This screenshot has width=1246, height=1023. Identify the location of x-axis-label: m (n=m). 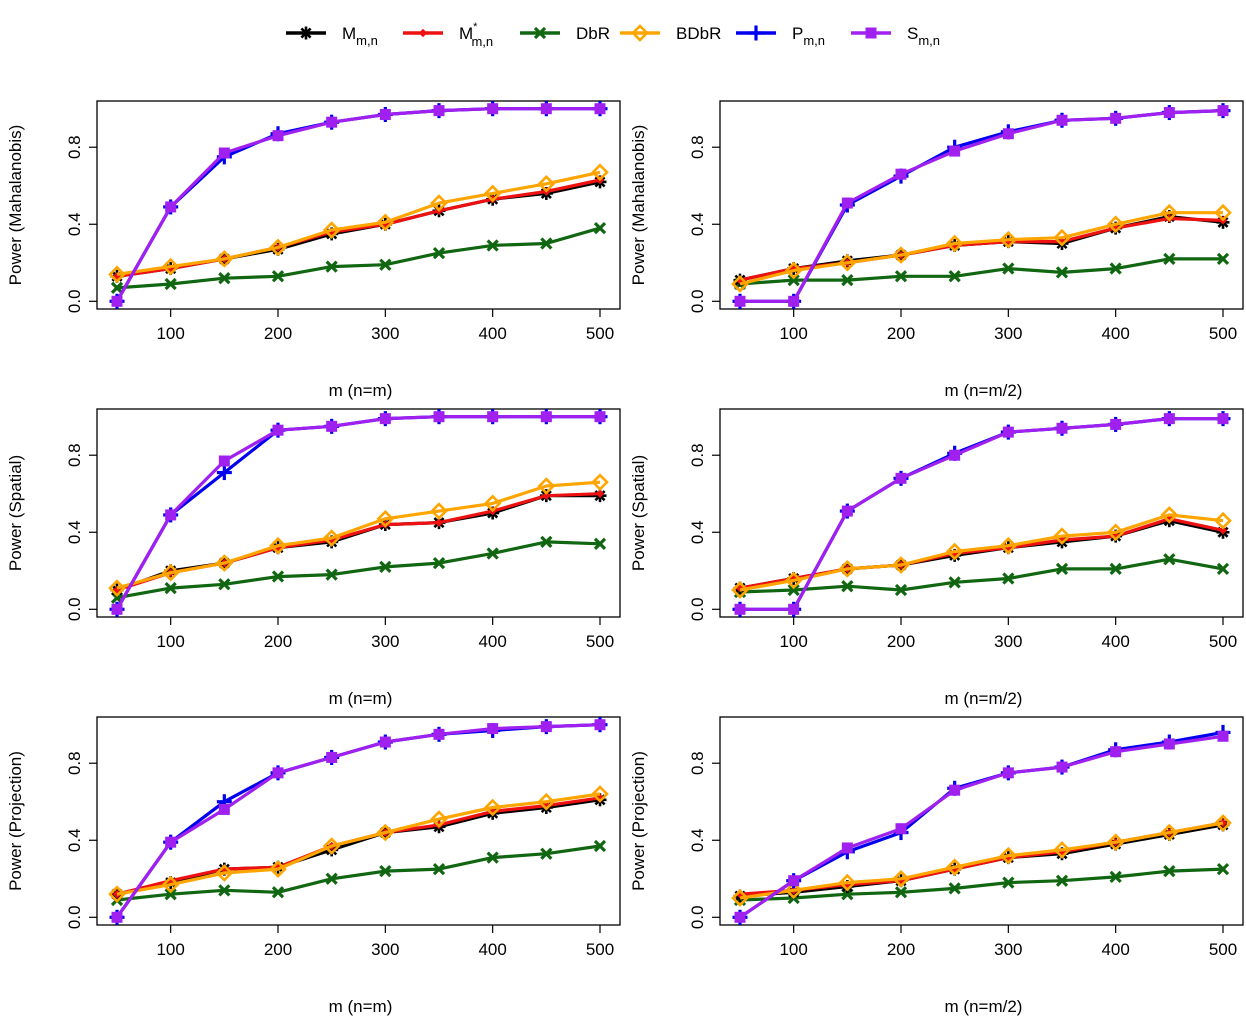
(361, 698).